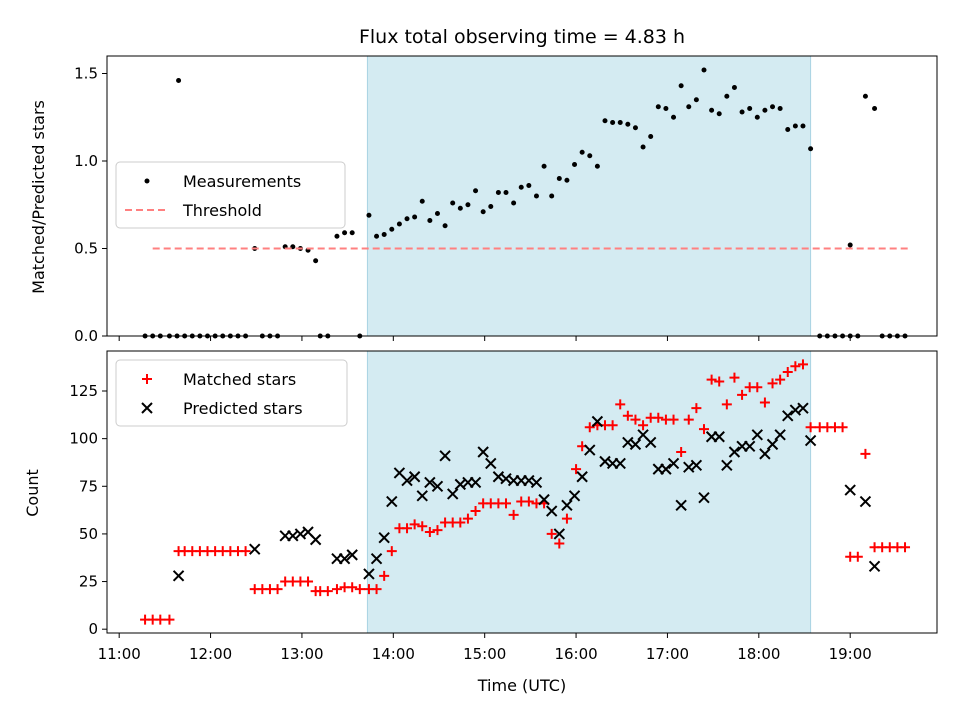 The width and height of the screenshot is (960, 720). What do you see at coordinates (667, 654) in the screenshot?
I see `x-tick-label: 17:00` at bounding box center [667, 654].